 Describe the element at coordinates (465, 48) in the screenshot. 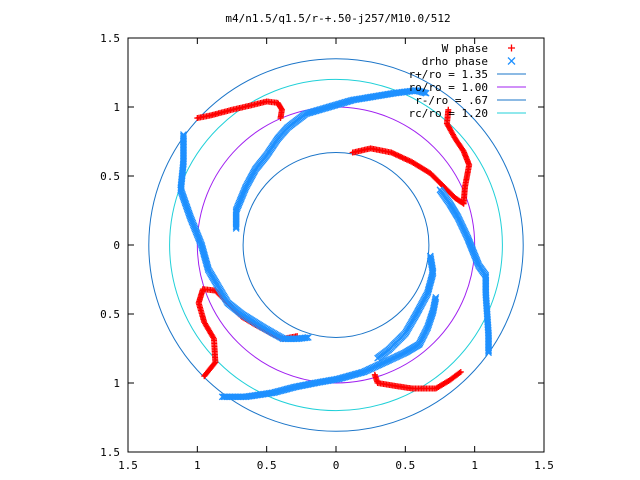

I see `legend-label: W phase` at that location.